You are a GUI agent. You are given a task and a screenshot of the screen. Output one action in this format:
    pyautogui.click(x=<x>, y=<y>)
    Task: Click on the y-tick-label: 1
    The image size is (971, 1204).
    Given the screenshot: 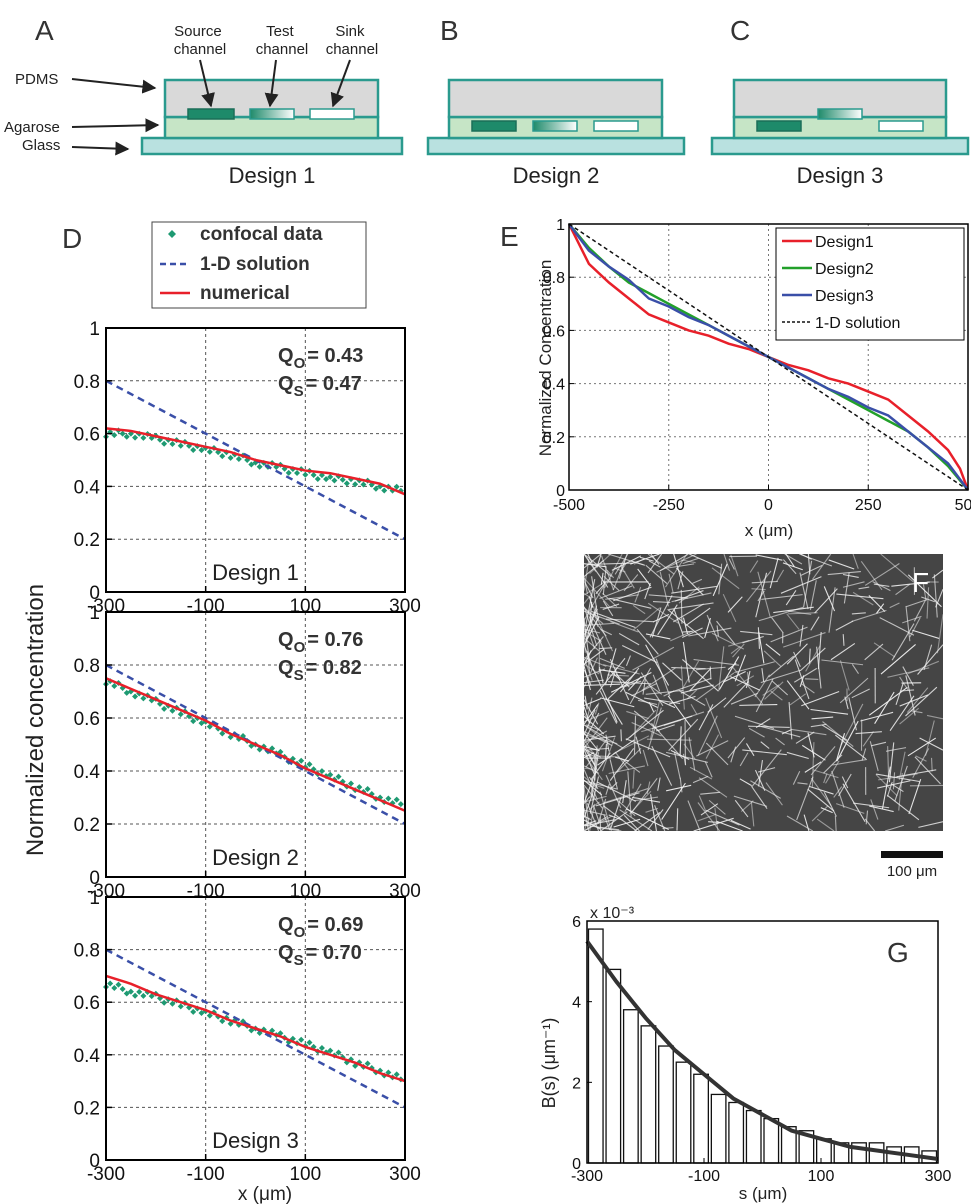 What is the action you would take?
    pyautogui.click(x=94, y=329)
    